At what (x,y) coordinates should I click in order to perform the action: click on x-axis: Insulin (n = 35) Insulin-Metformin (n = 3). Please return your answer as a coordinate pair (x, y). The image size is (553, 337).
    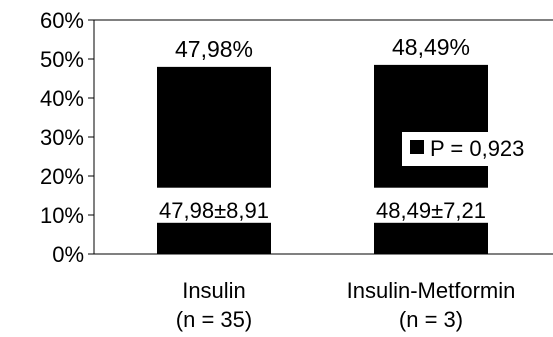
    Looking at the image, I should click on (346, 305).